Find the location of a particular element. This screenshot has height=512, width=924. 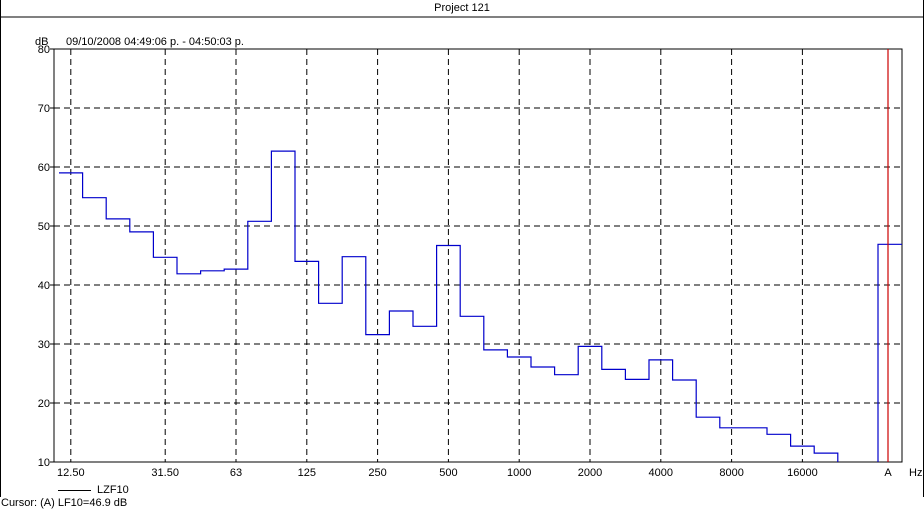

x-tick-label: 250 is located at coordinates (377, 473).